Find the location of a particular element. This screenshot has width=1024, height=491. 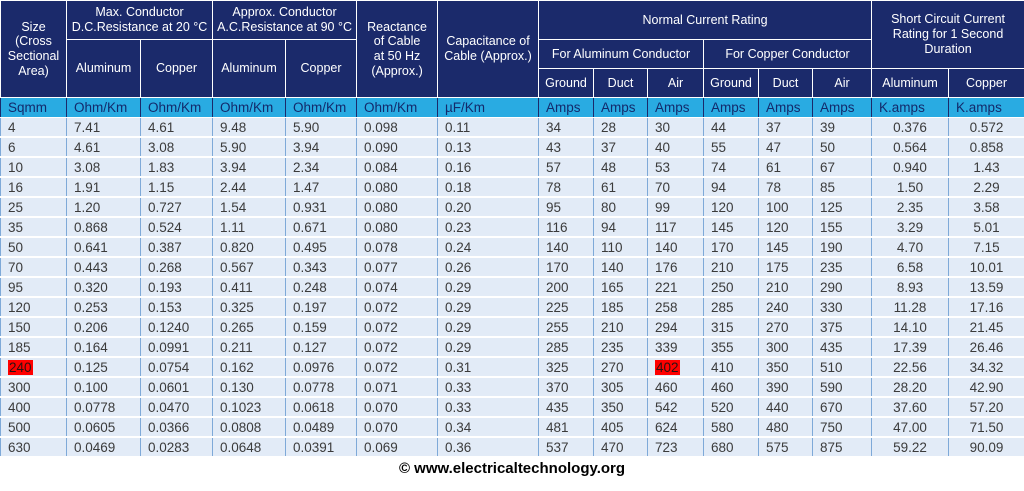

cell-value: 390 is located at coordinates (777, 387).